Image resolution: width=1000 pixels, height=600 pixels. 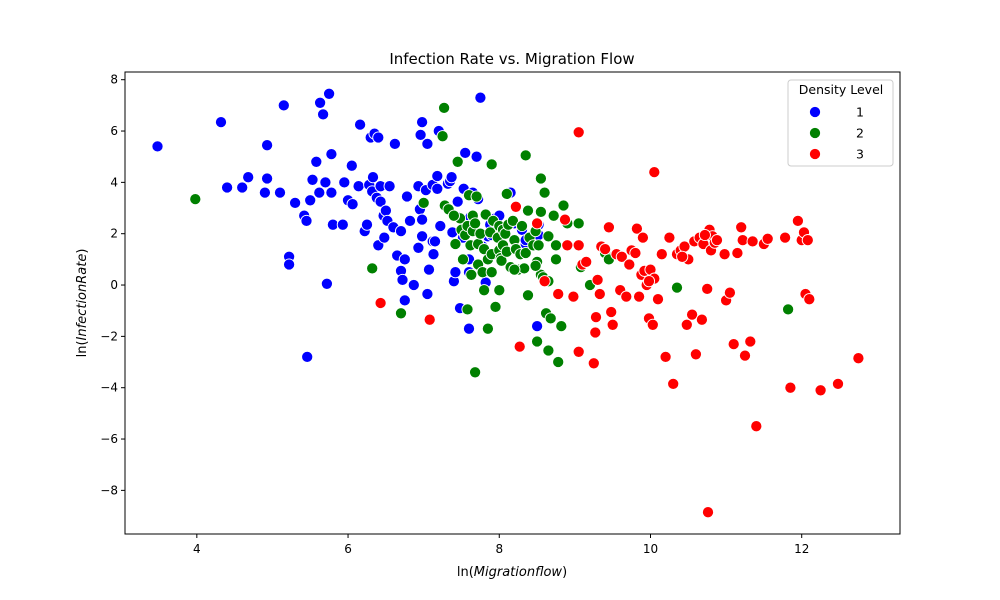 What do you see at coordinates (197, 549) in the screenshot?
I see `x-tick-label: 4` at bounding box center [197, 549].